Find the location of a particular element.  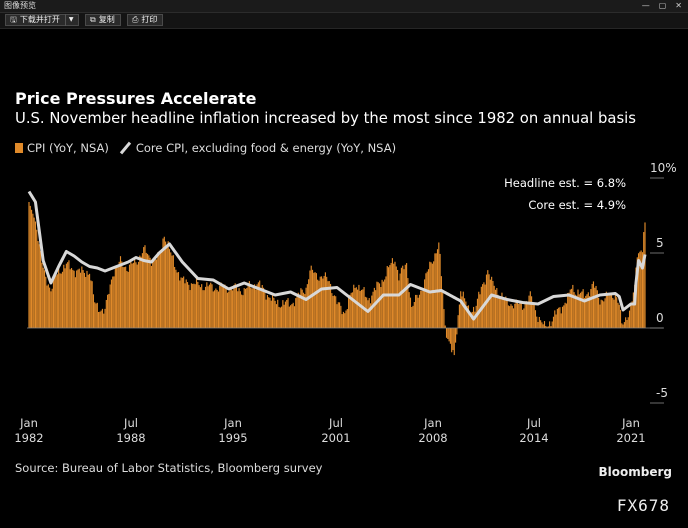

printer-icon: ⎙ is located at coordinates (135, 19).